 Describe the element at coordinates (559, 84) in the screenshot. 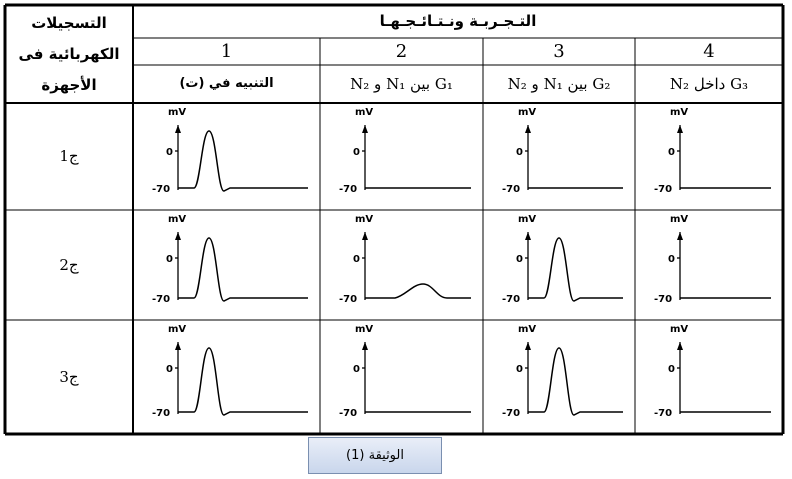

I see `column-label: G₂ بين N₁ و N₂` at that location.